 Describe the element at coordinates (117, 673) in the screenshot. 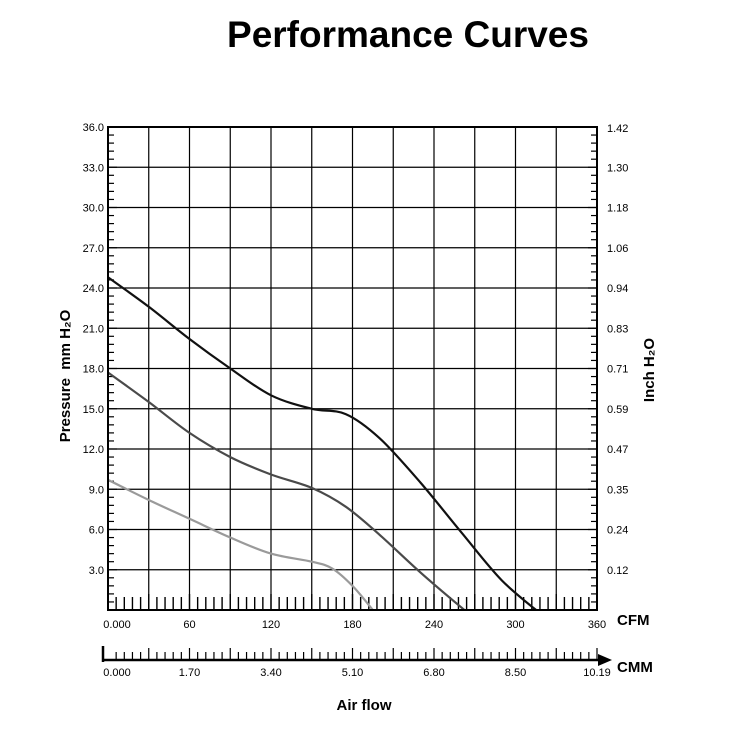

I see `x-tick-label-cmm: 0.000` at that location.